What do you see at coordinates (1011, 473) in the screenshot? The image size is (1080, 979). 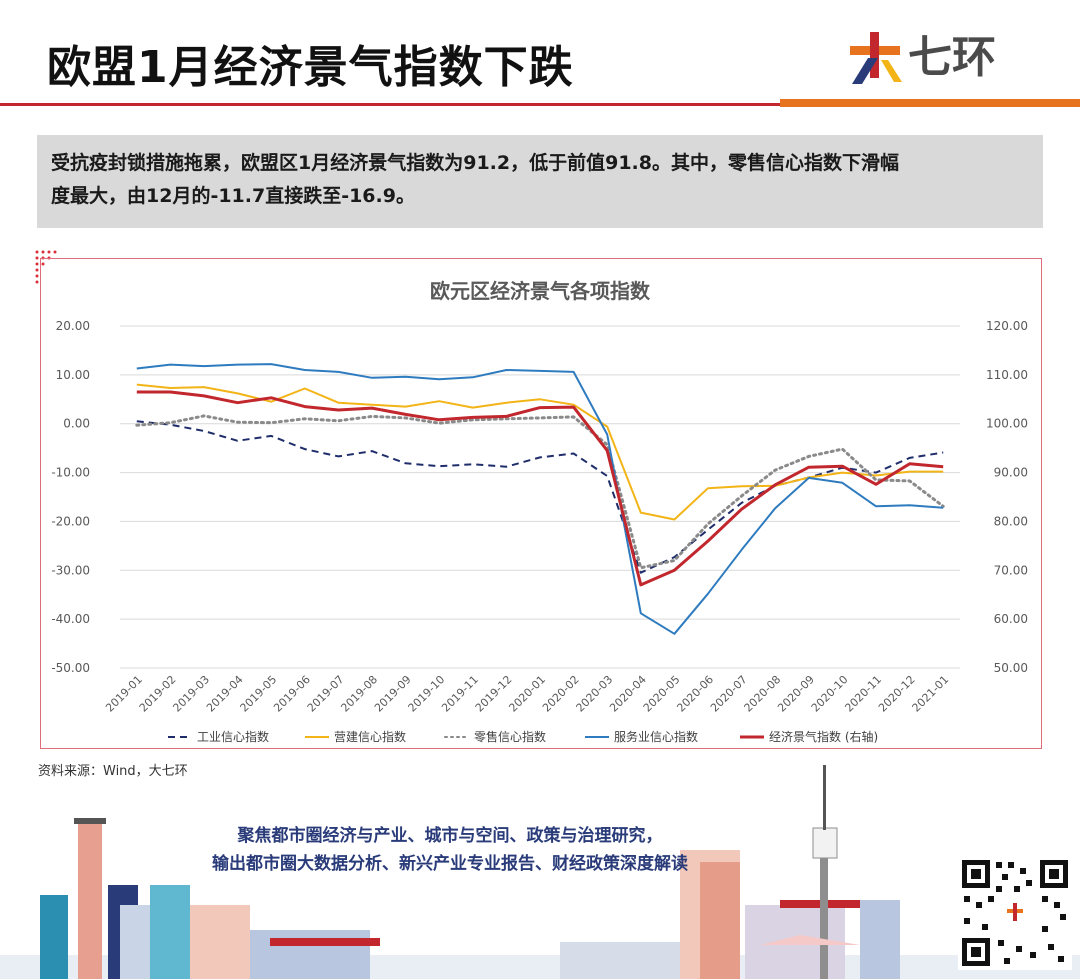 I see `y-right-tick-label: 90.00` at bounding box center [1011, 473].